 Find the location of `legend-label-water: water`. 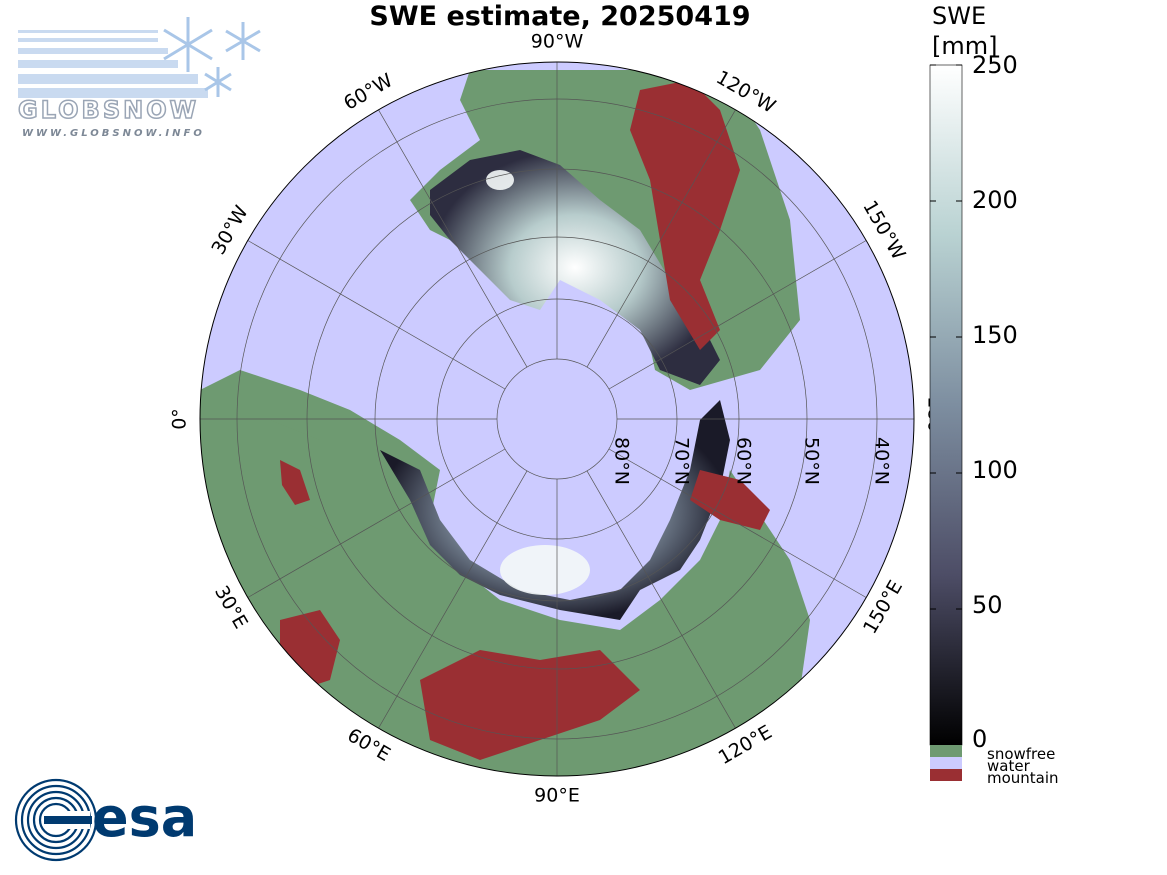

legend-label-water: water is located at coordinates (1008, 766).